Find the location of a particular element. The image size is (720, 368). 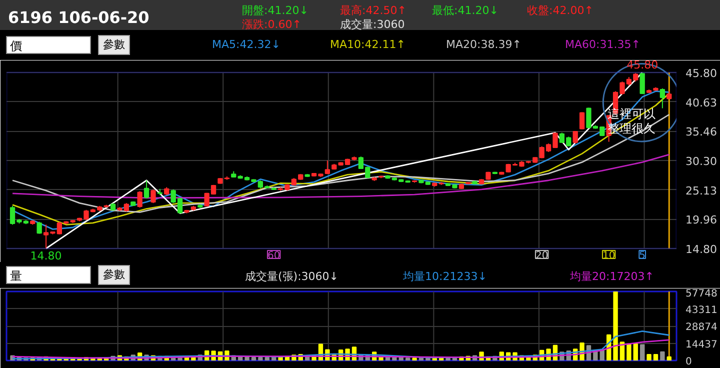

text: 成交量(張):3060↓ is located at coordinates (291, 277).